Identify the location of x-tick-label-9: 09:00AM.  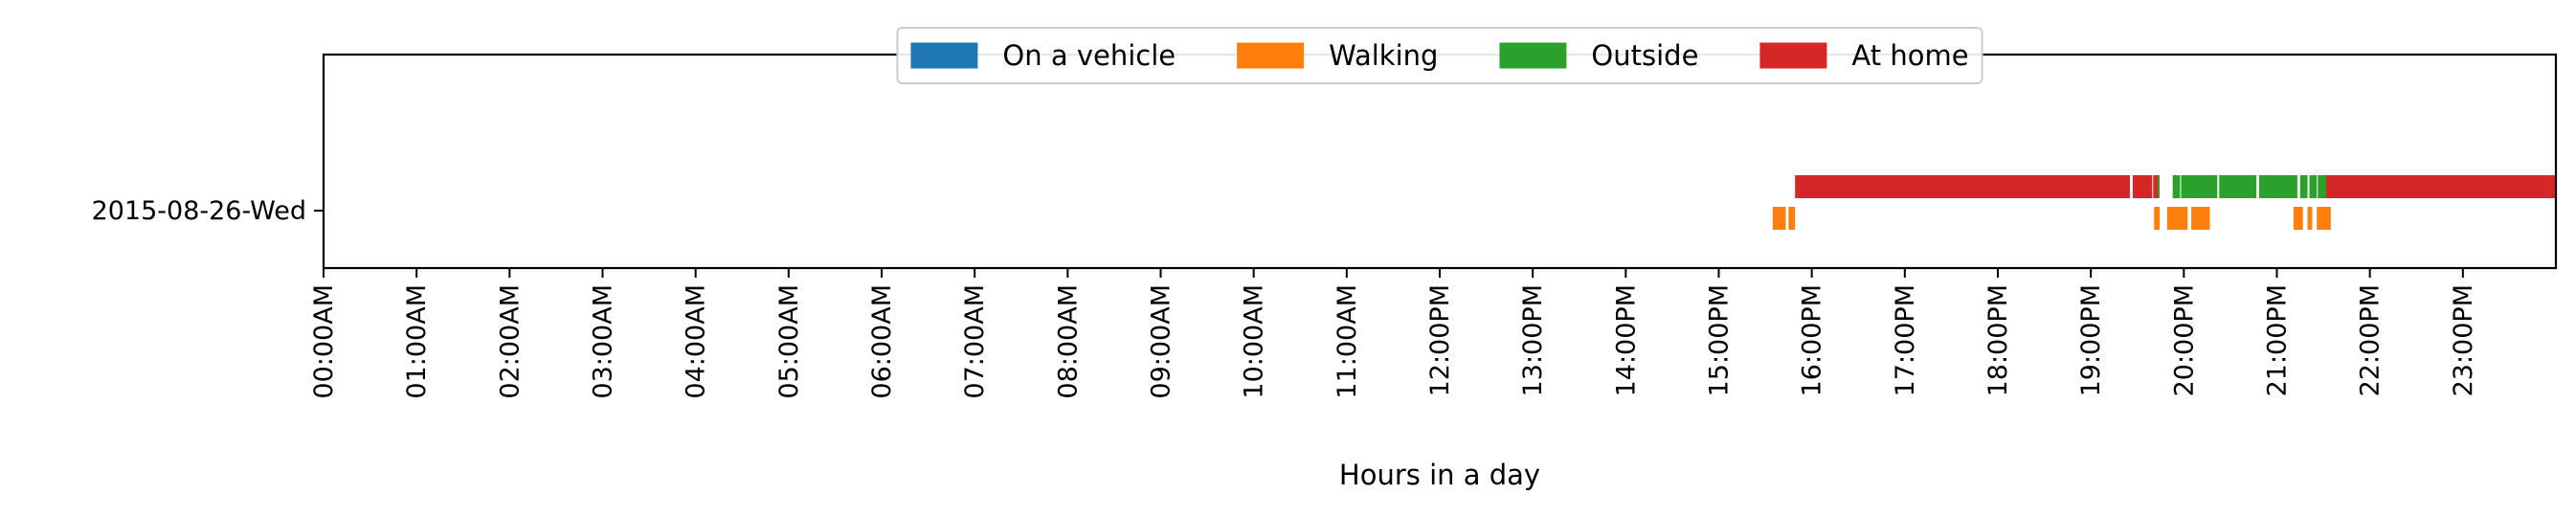
(1162, 341).